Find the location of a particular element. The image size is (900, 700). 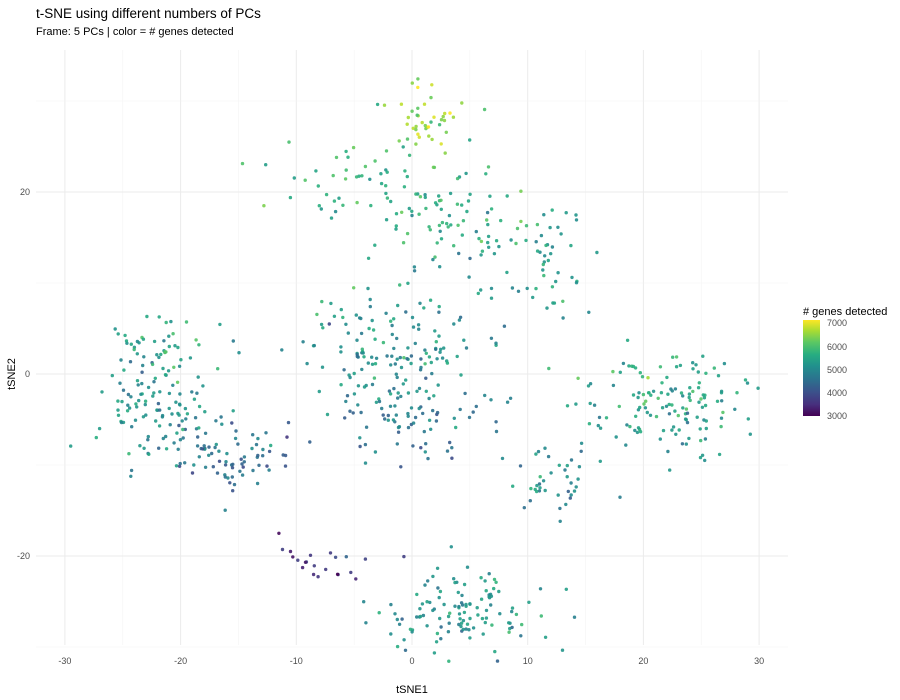

svg-text: 30 is located at coordinates (759, 661).